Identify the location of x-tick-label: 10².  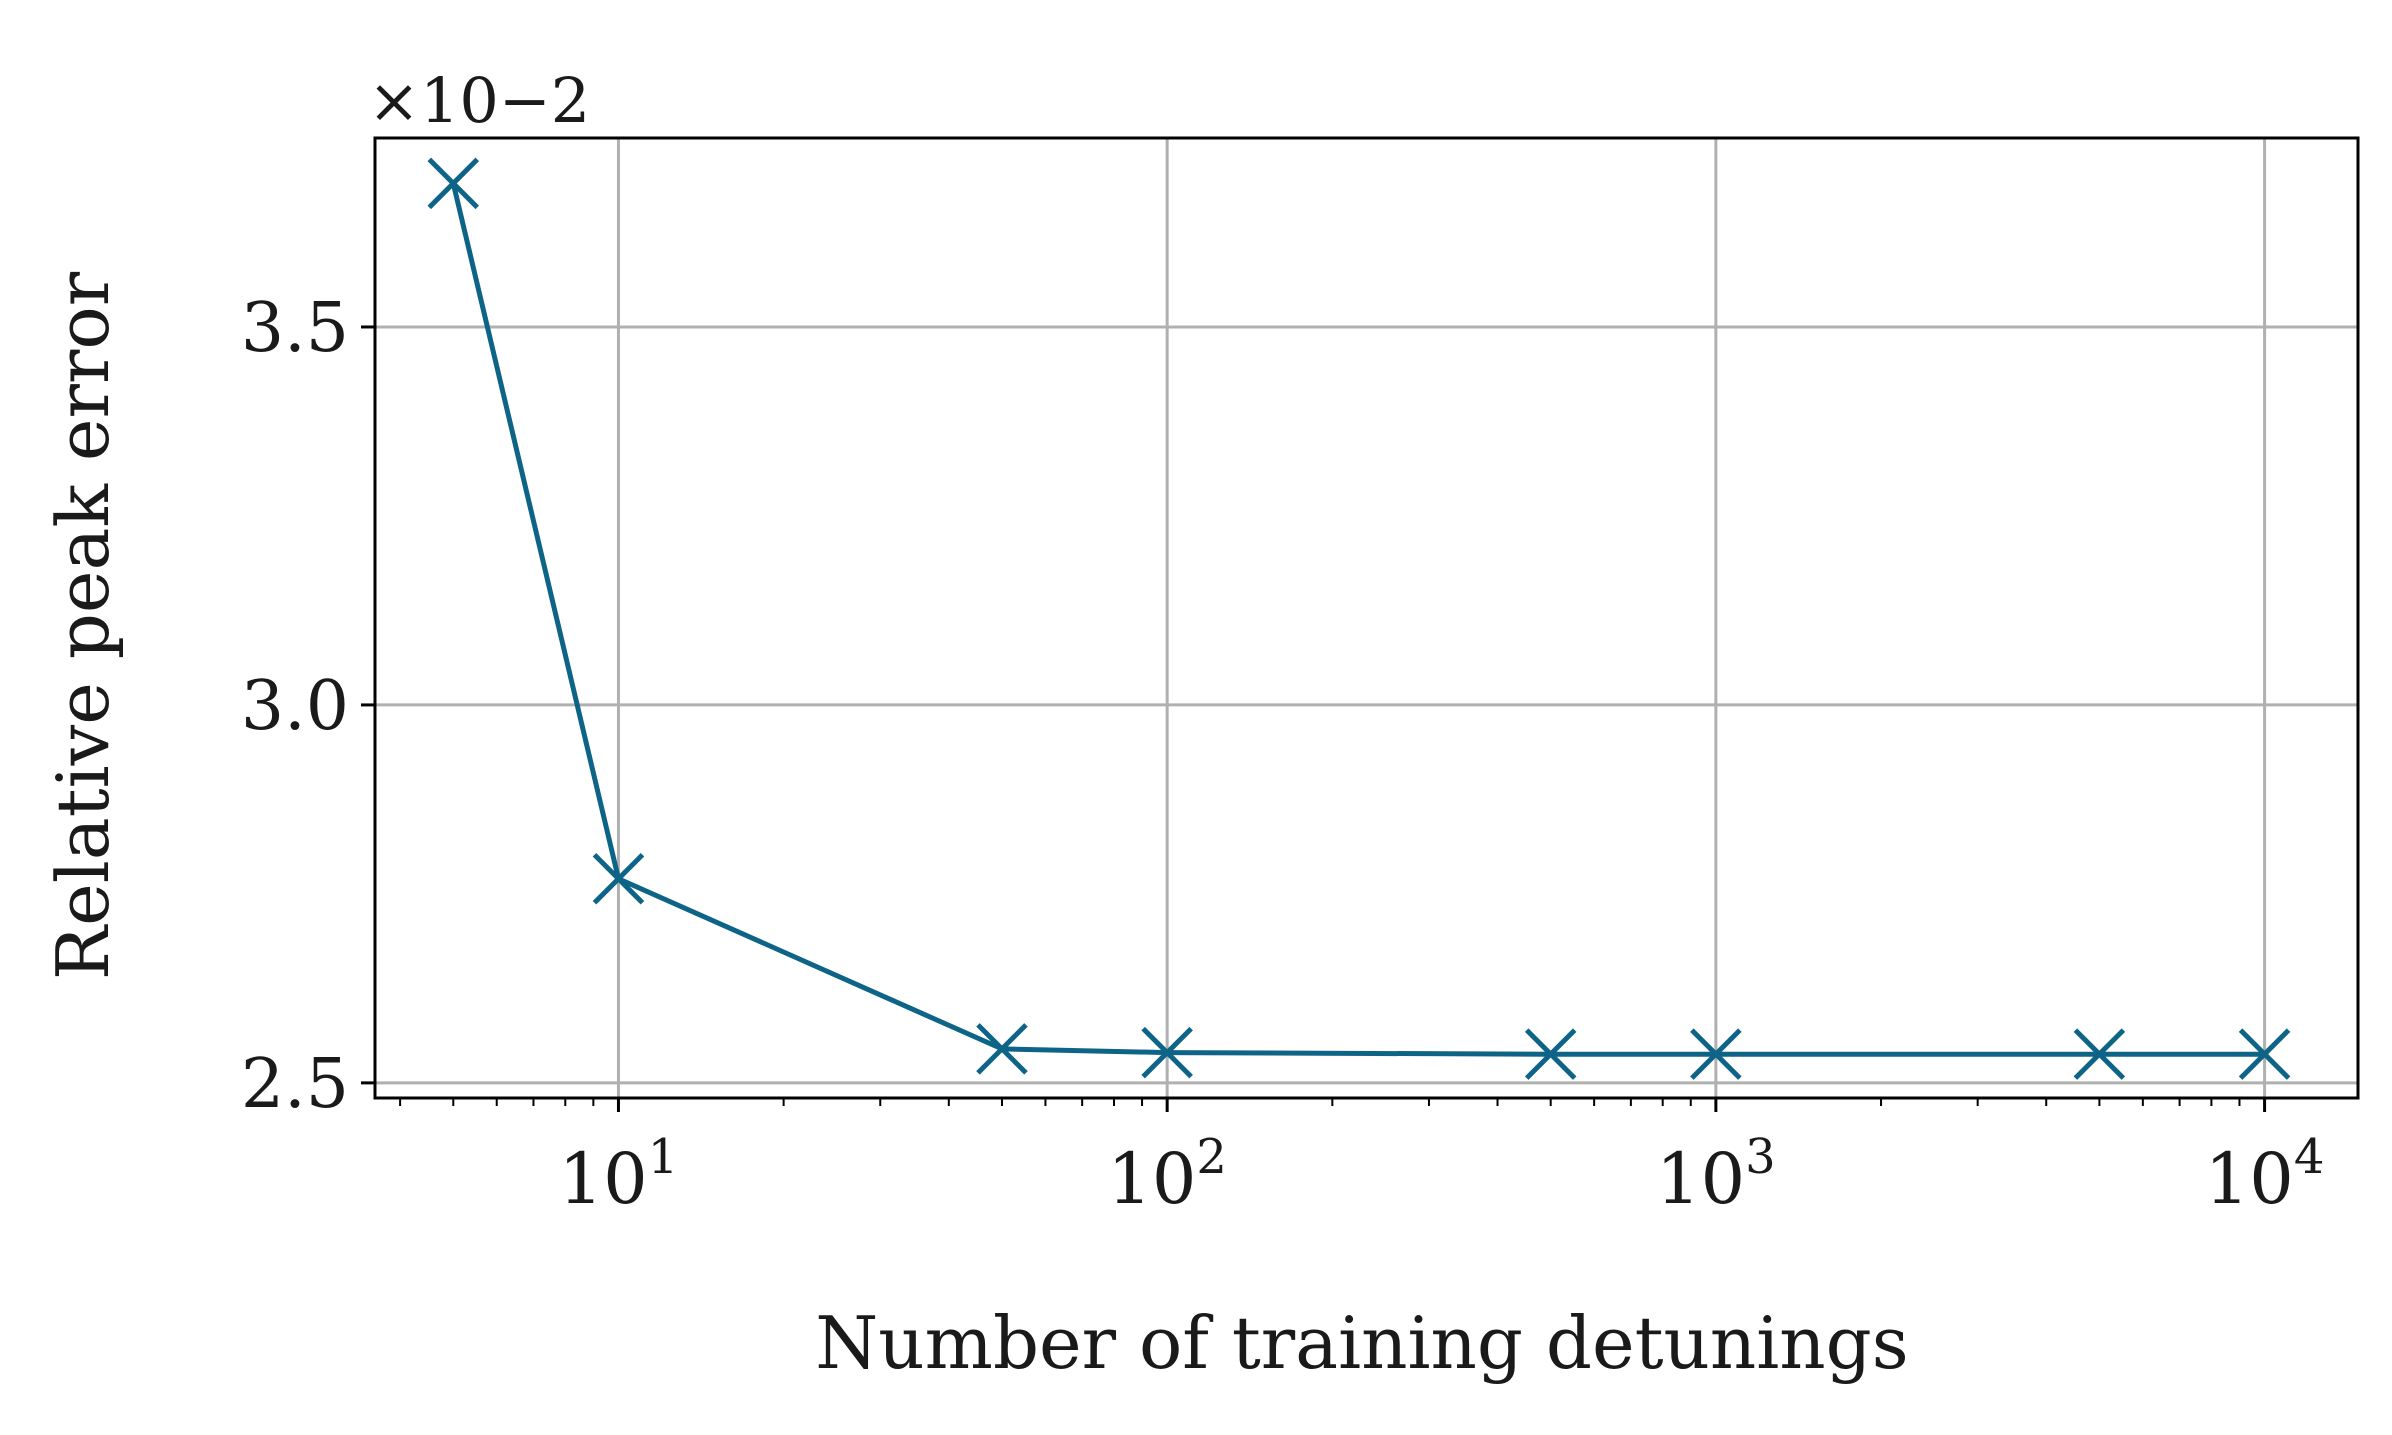
(1167, 1174).